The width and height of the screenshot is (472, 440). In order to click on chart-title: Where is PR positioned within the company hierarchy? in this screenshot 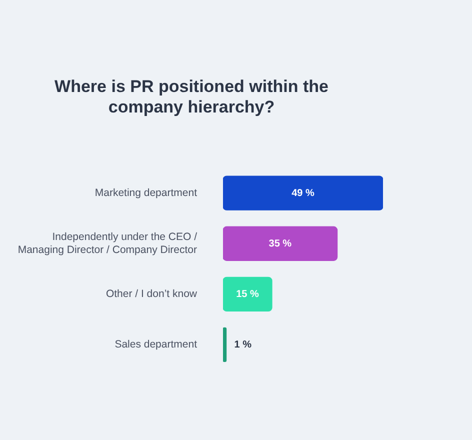, I will do `click(191, 96)`.